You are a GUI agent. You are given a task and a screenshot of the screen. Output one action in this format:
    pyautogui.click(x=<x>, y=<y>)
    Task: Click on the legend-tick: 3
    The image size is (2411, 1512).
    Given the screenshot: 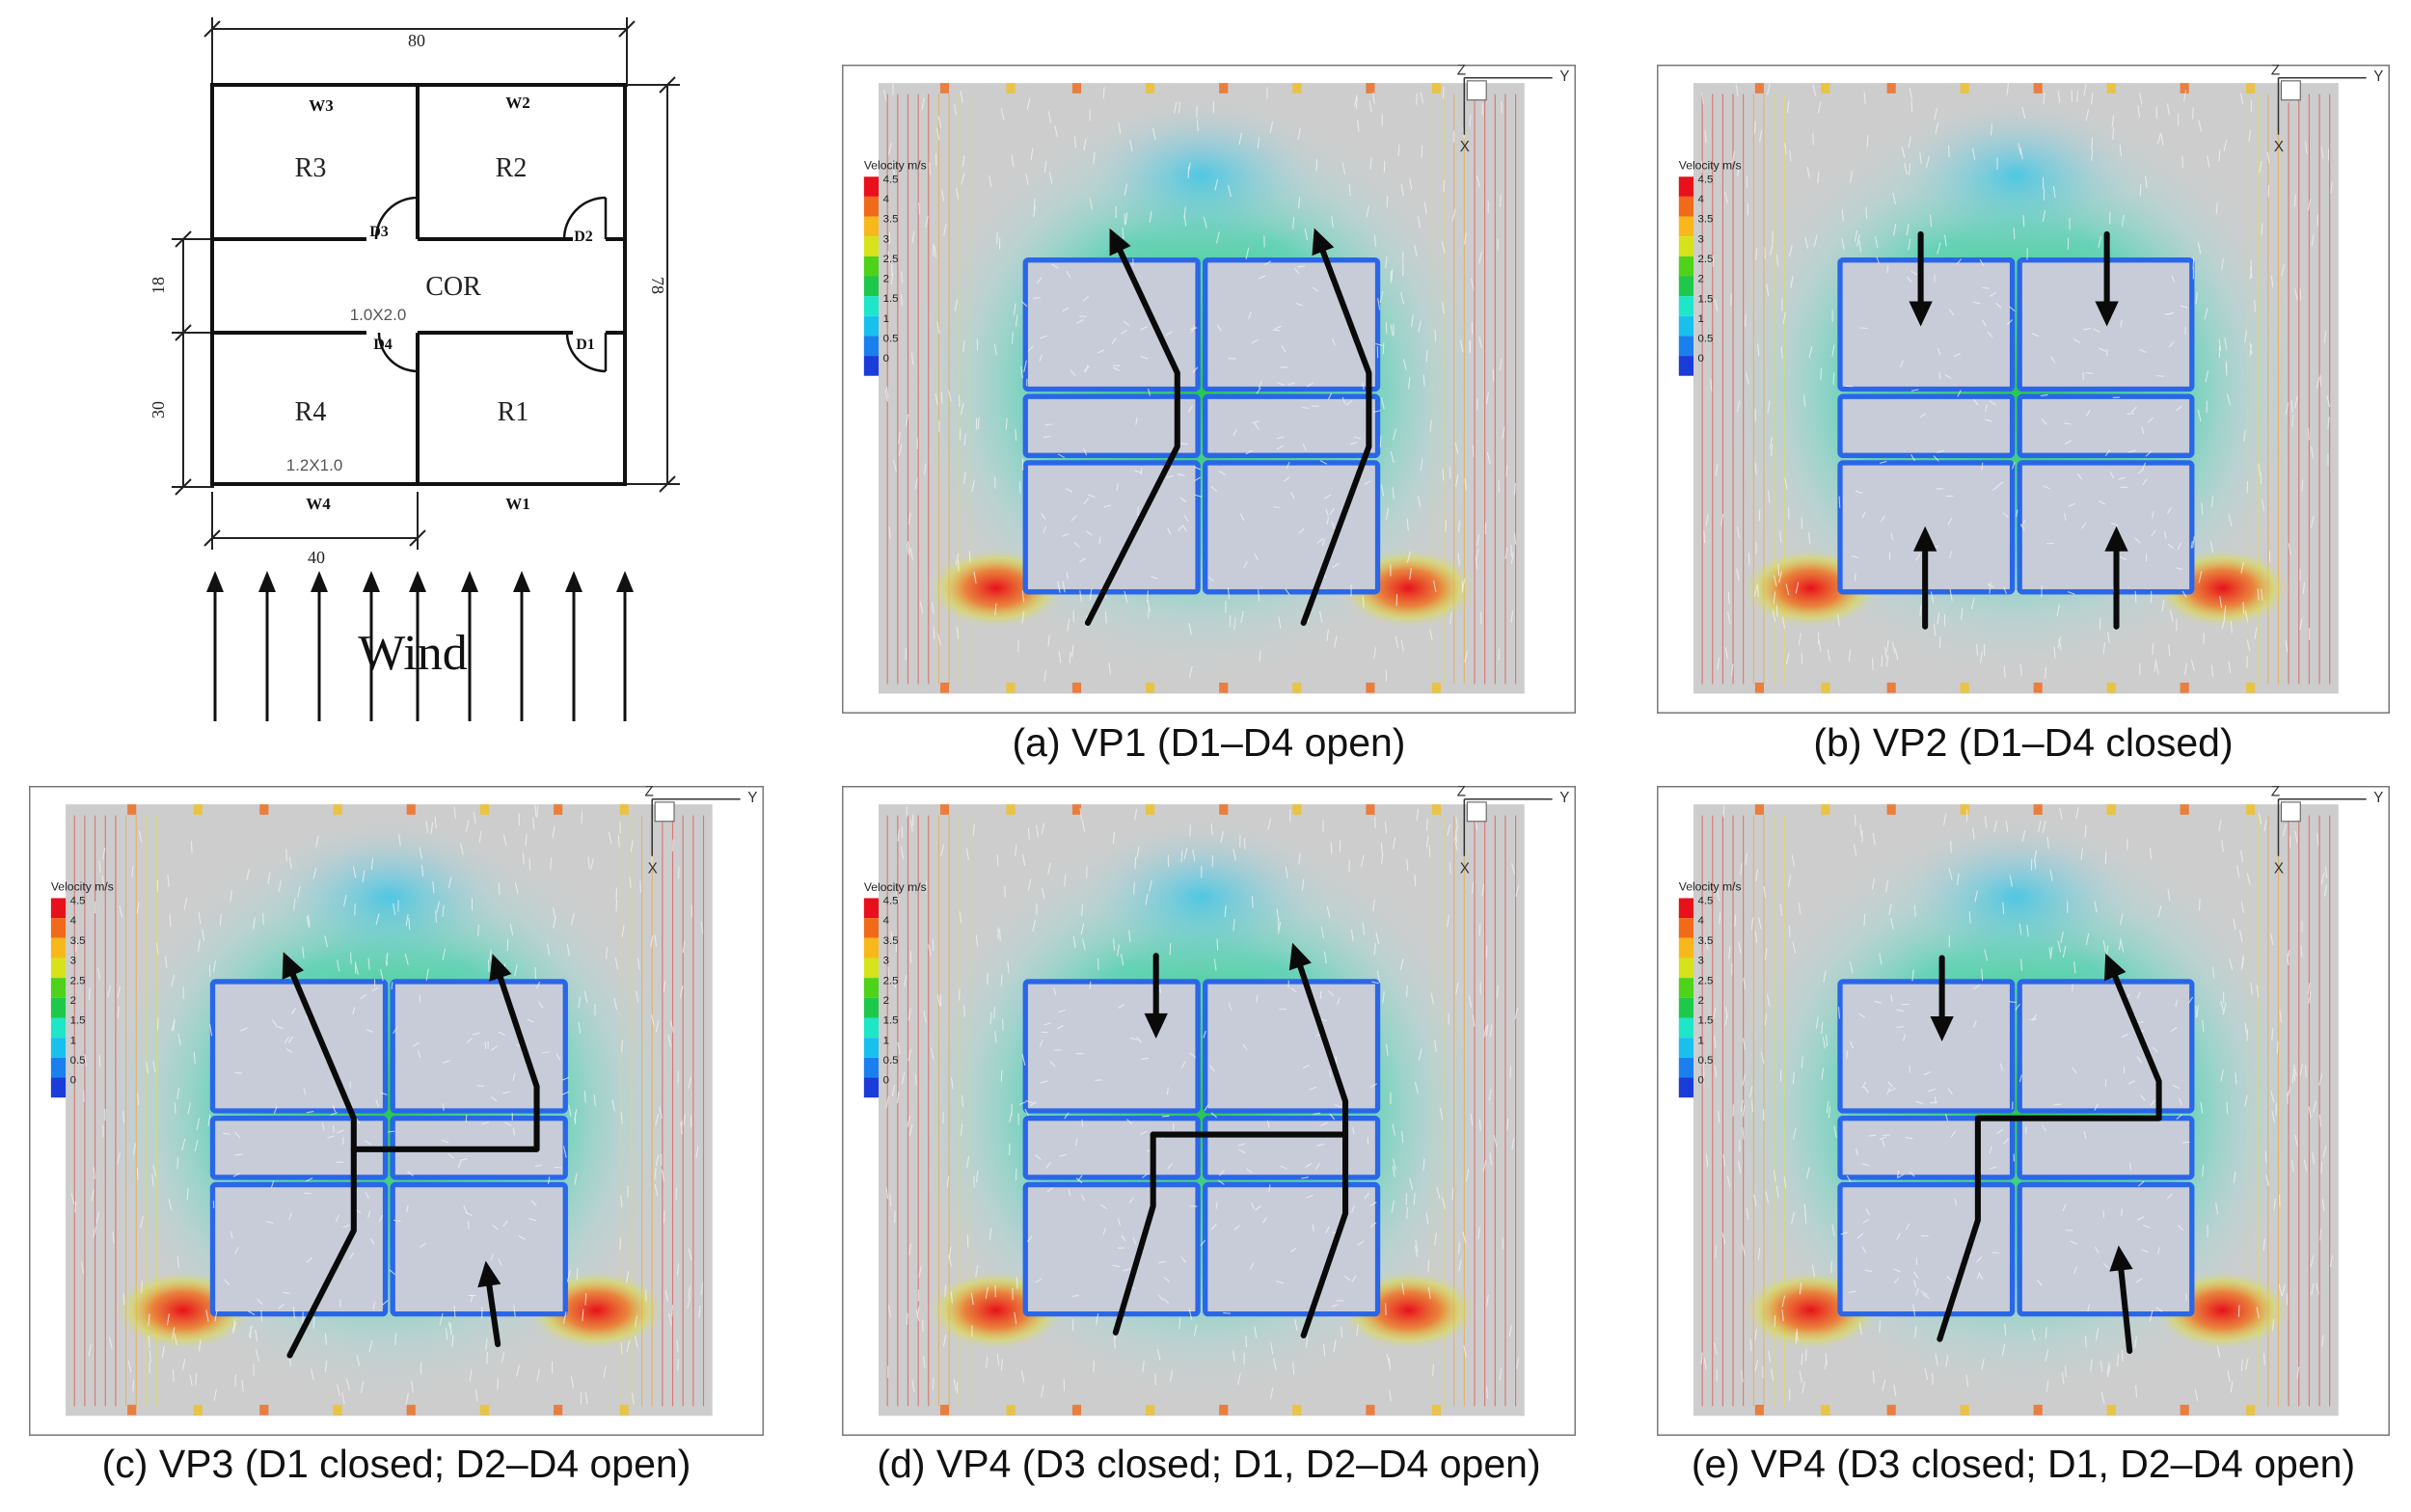 What is the action you would take?
    pyautogui.click(x=886, y=239)
    